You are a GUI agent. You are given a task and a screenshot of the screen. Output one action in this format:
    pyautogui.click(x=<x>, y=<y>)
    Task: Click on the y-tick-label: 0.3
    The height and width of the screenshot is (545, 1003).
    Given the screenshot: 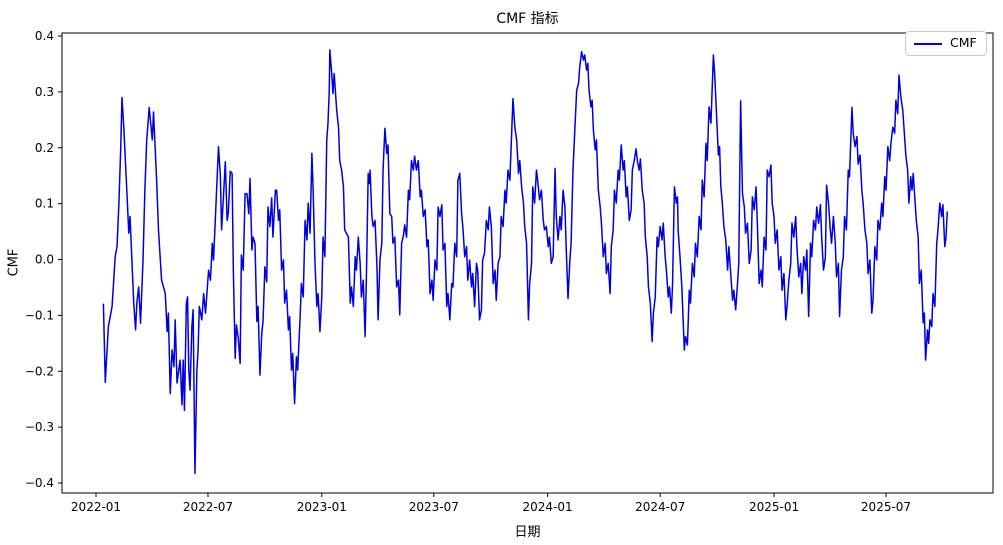 What is the action you would take?
    pyautogui.click(x=44, y=92)
    